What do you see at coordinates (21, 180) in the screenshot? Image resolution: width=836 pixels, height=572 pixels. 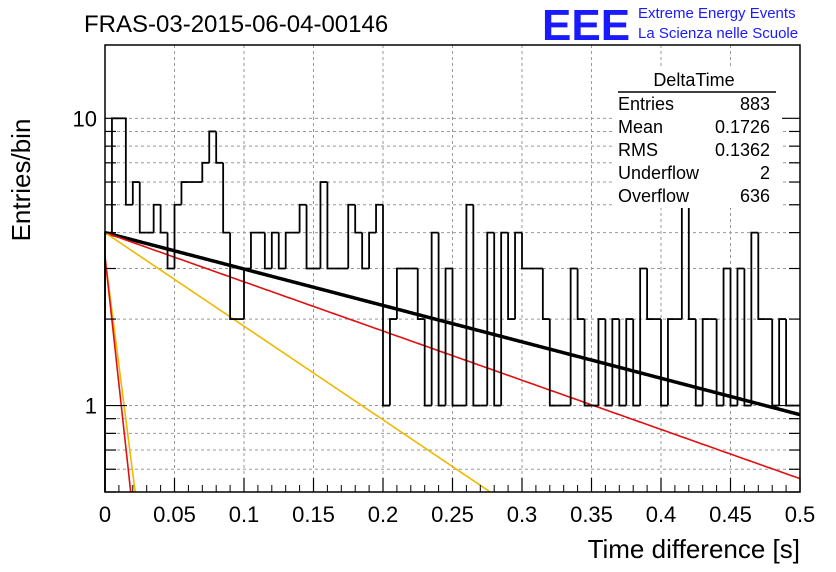 I see `y-axis-label: Entries/bin` at bounding box center [21, 180].